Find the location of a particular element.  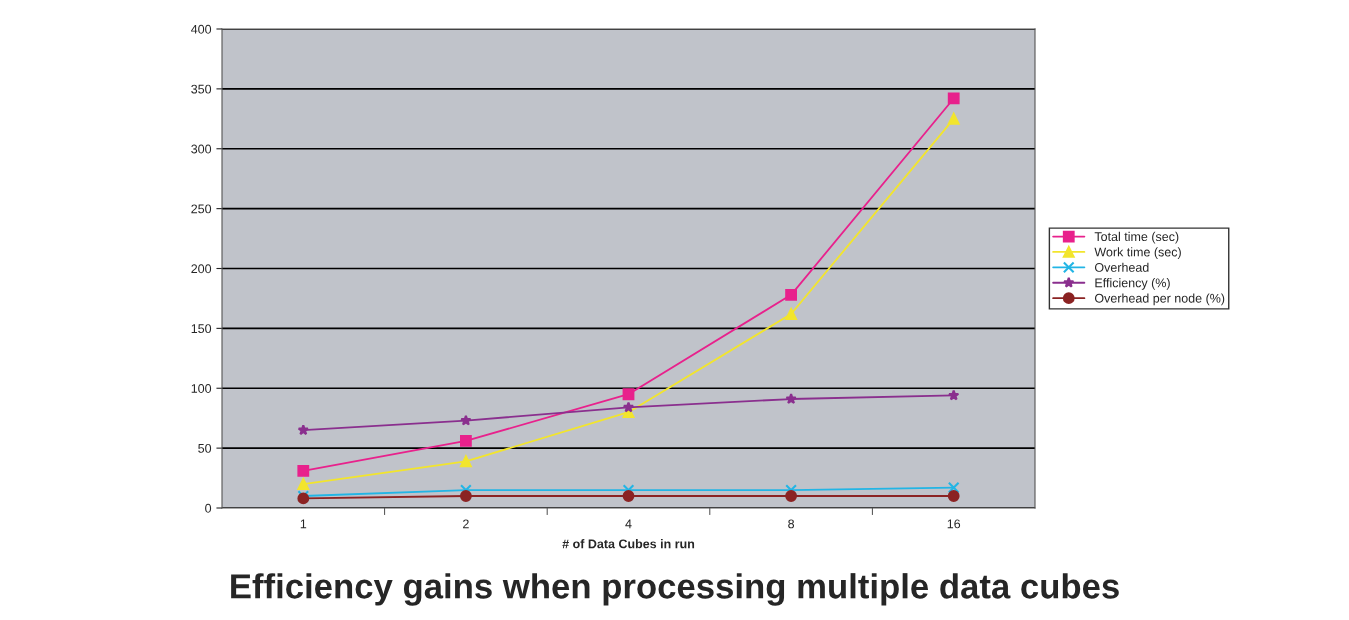

legend-label: Overhead is located at coordinates (1121, 267).